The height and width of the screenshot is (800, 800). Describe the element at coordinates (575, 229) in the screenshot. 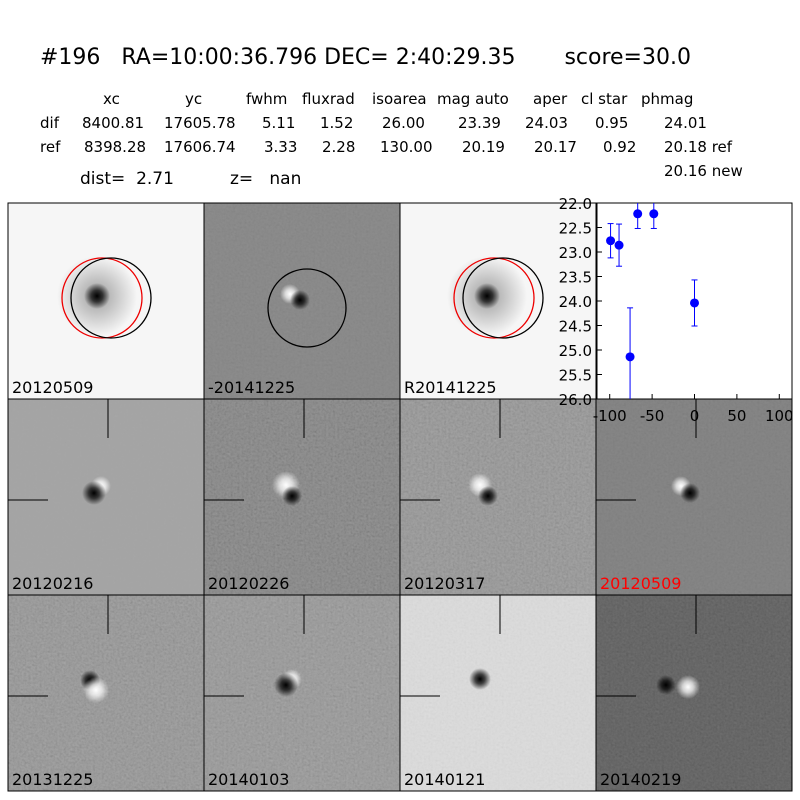

I see `y-tick-label: 22.5` at that location.